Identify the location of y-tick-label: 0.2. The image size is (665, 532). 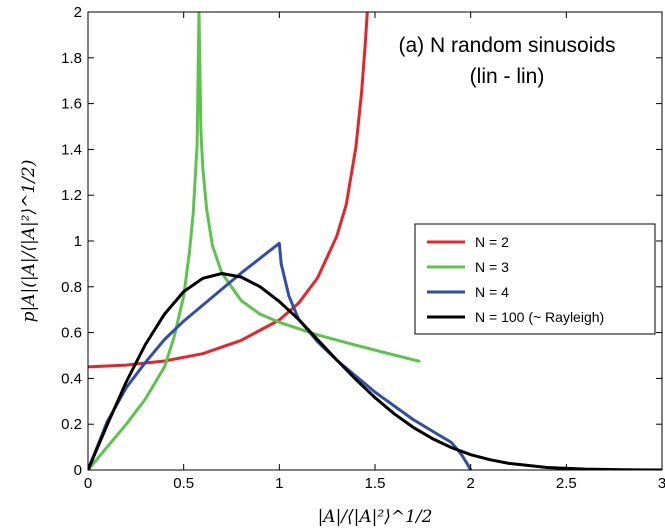
(71, 424).